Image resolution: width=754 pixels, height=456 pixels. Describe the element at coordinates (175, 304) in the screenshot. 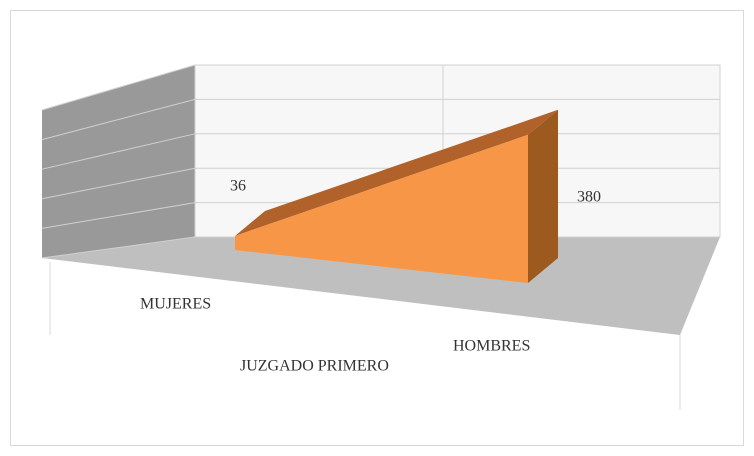

I see `x-tick-label: MUJERES` at that location.